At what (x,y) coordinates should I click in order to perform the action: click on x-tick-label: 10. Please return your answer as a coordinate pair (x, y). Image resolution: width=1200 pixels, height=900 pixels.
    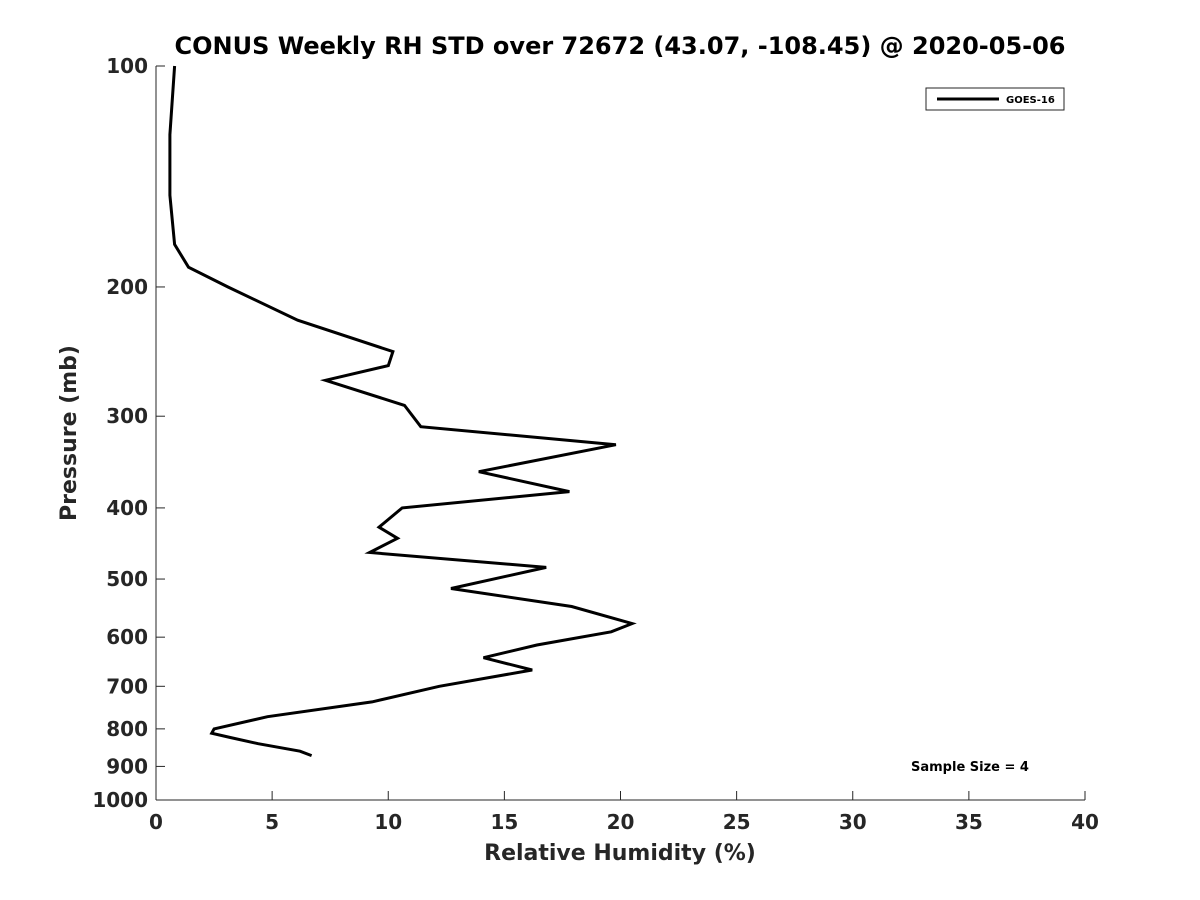
    Looking at the image, I should click on (388, 822).